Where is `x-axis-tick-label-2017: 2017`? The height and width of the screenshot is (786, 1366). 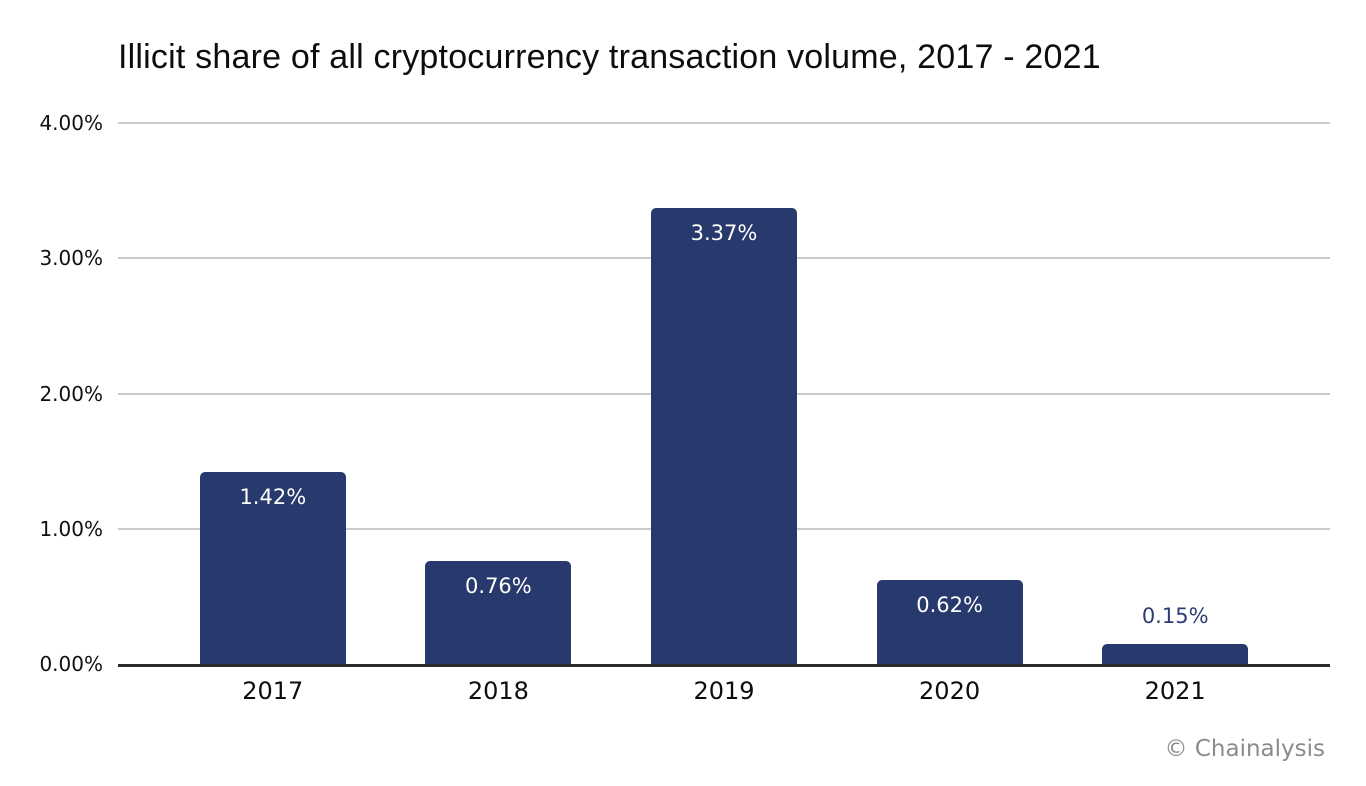
x-axis-tick-label-2017: 2017 is located at coordinates (273, 691).